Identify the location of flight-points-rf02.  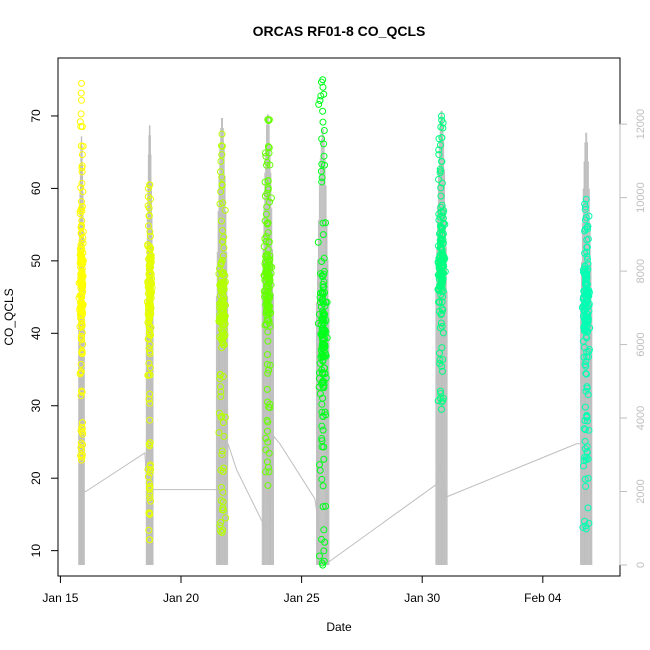
(149, 362).